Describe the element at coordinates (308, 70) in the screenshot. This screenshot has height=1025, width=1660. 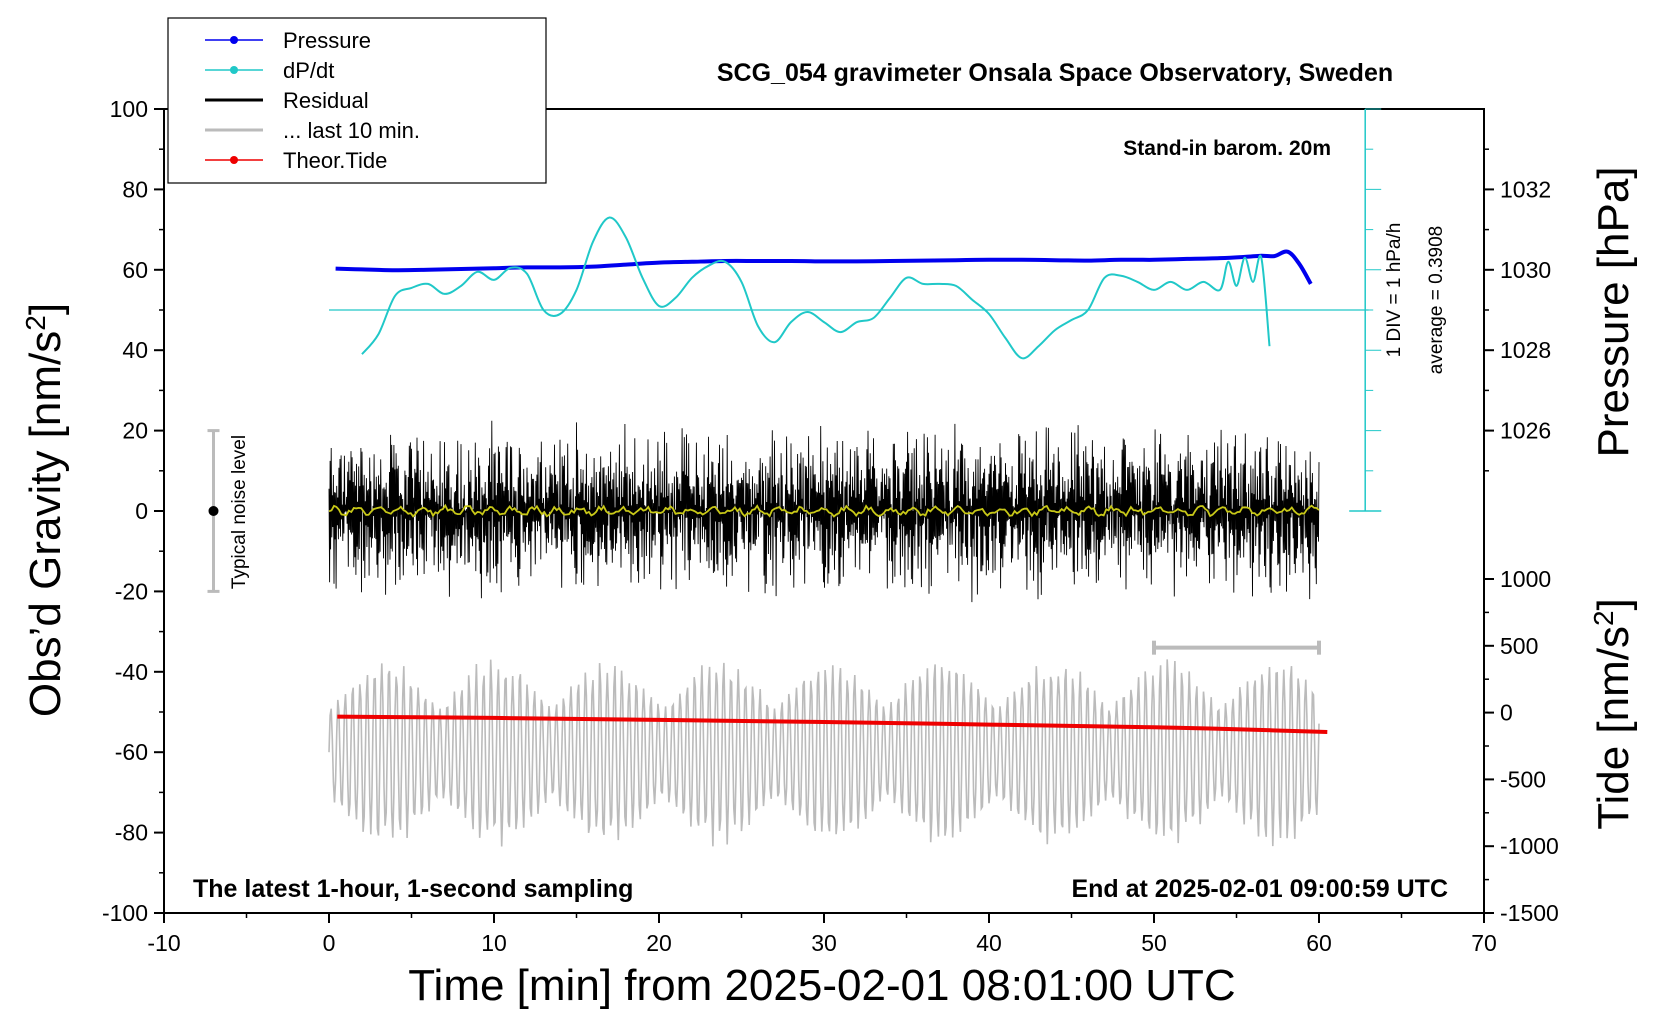
I see `legend-label-1: dP/dt` at that location.